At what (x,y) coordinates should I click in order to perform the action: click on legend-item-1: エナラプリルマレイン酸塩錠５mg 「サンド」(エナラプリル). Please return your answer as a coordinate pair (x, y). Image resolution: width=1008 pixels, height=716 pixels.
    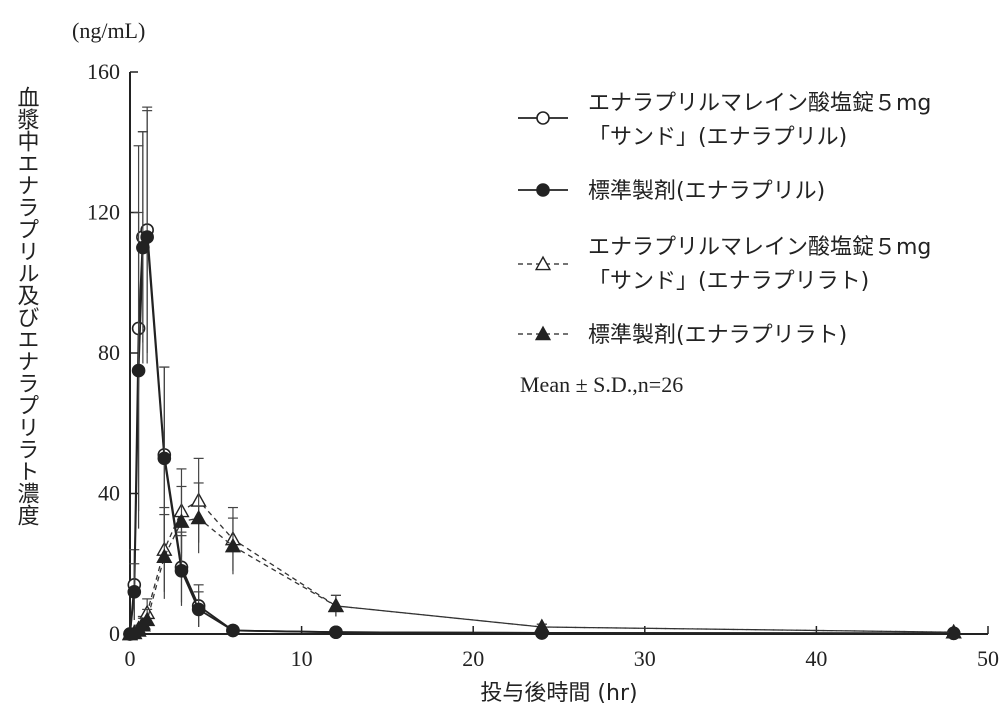
    Looking at the image, I should click on (724, 120).